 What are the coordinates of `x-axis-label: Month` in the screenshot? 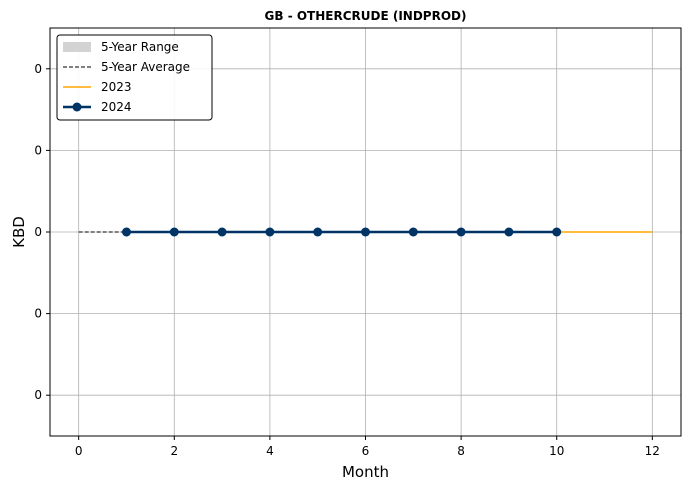 It's located at (365, 472).